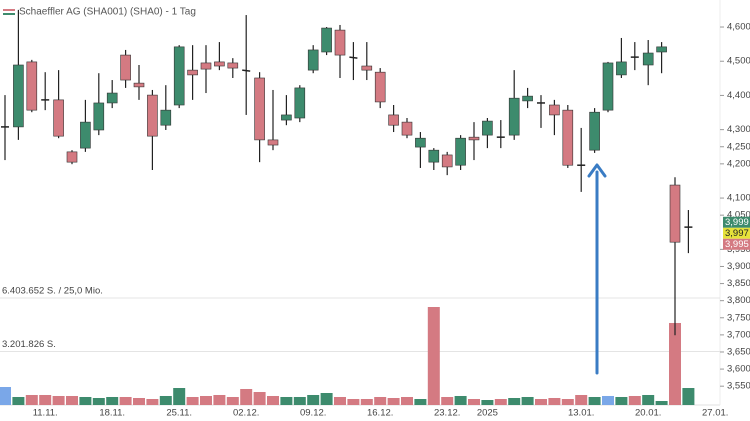 The image size is (750, 421). I want to click on y-tick-label: 3,750, so click(738, 317).